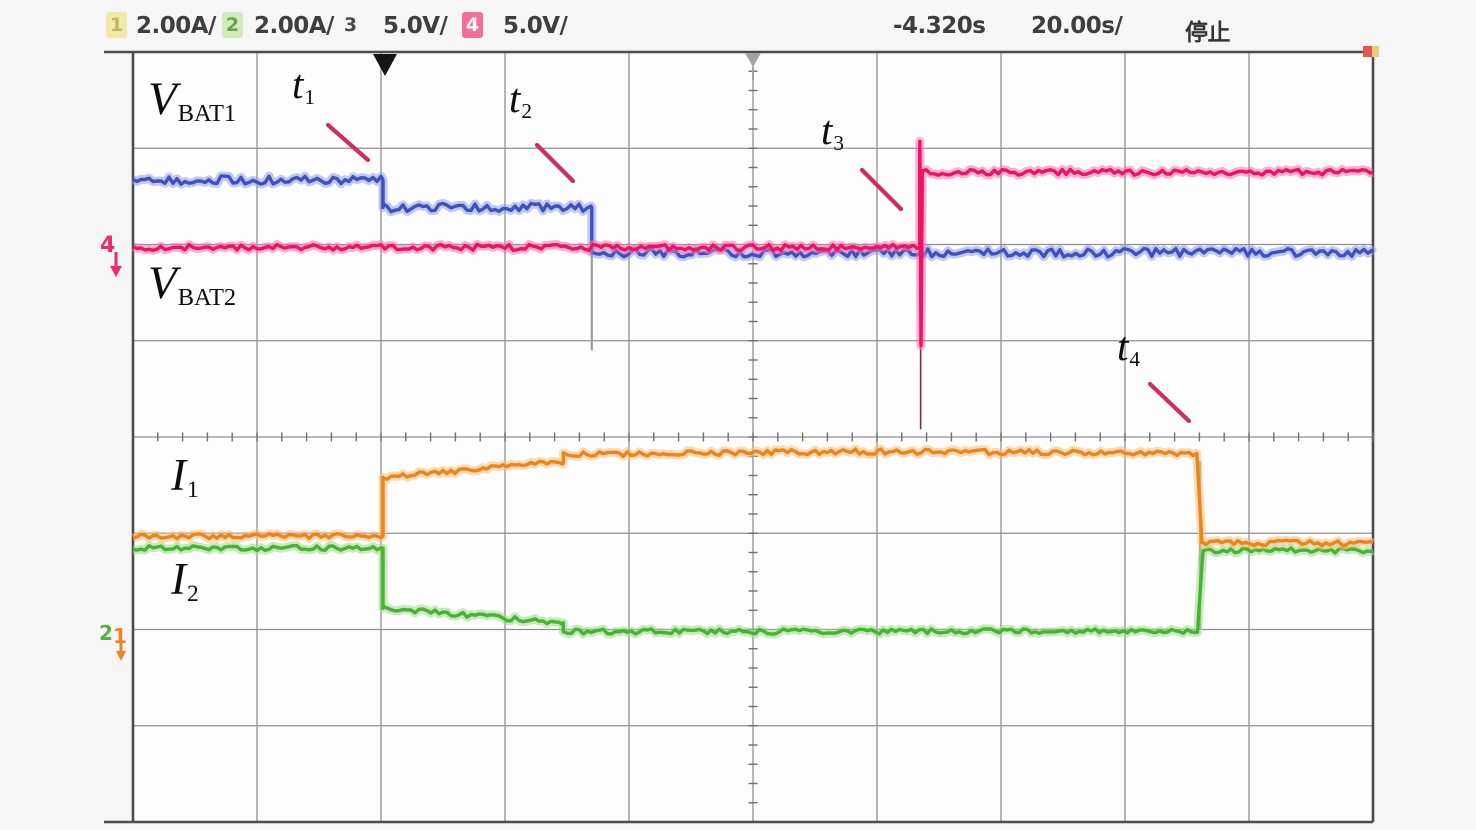  Describe the element at coordinates (515, 98) in the screenshot. I see `label-t2-symbol: t` at that location.